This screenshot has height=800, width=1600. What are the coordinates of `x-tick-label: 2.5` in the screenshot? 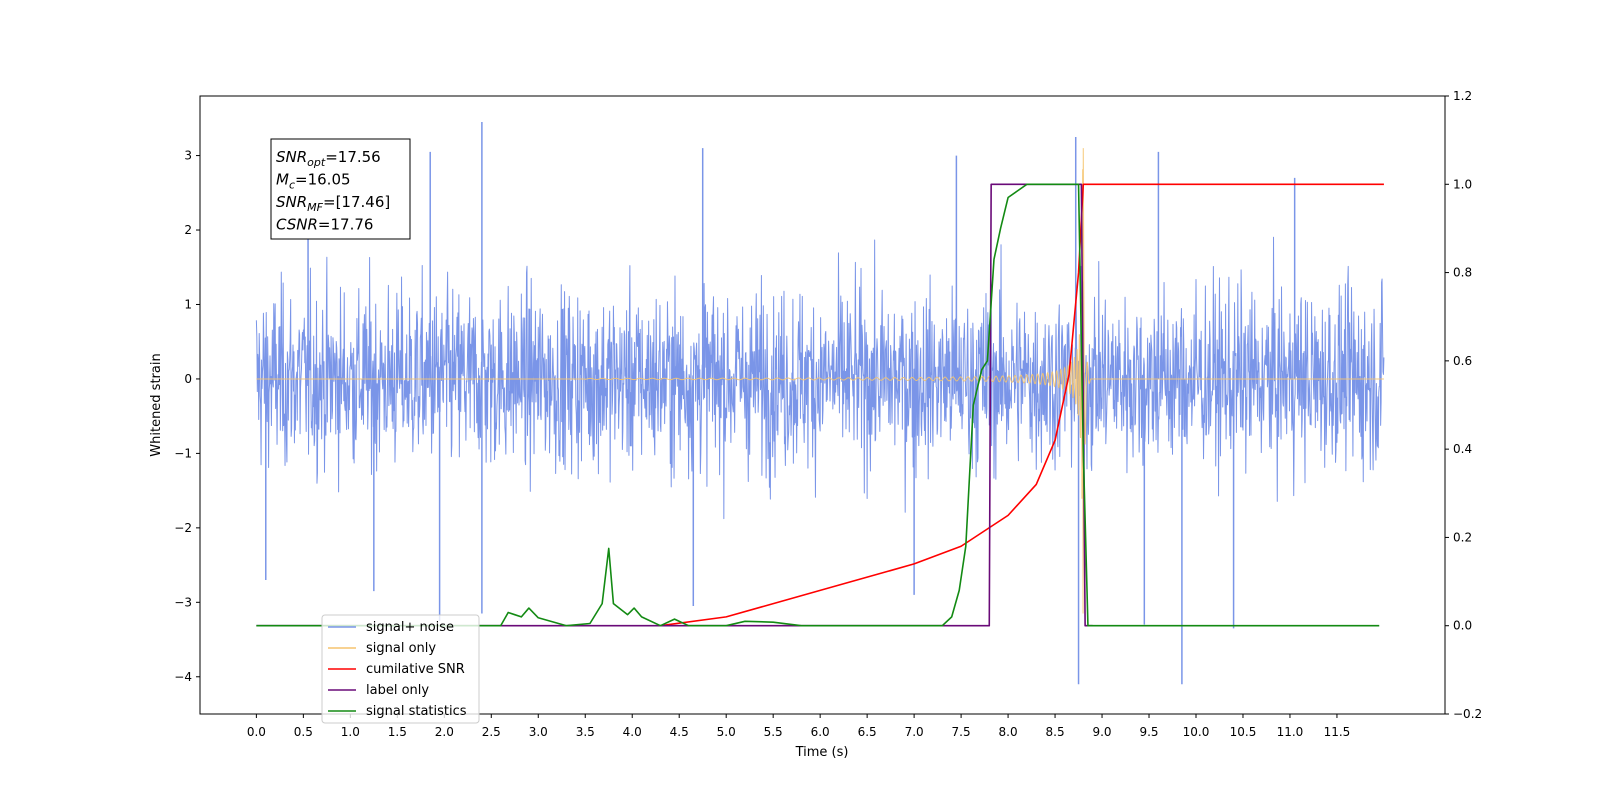 It's located at (491, 732).